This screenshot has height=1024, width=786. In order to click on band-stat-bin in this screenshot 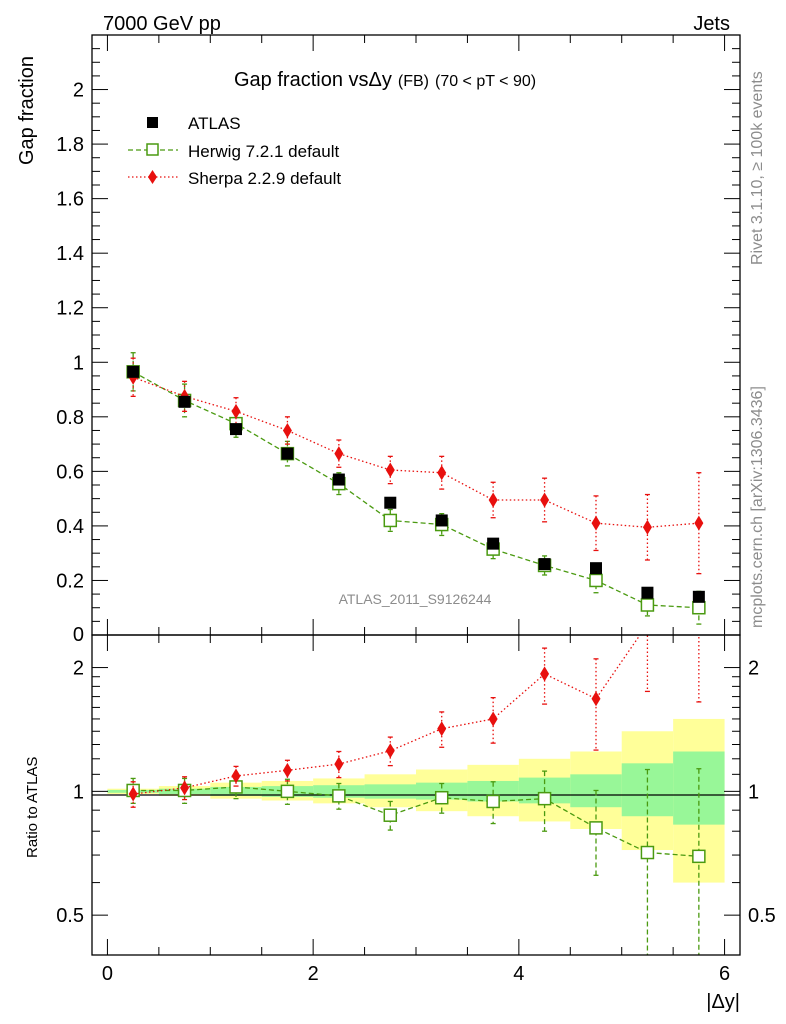, I will do `click(390, 791)`.